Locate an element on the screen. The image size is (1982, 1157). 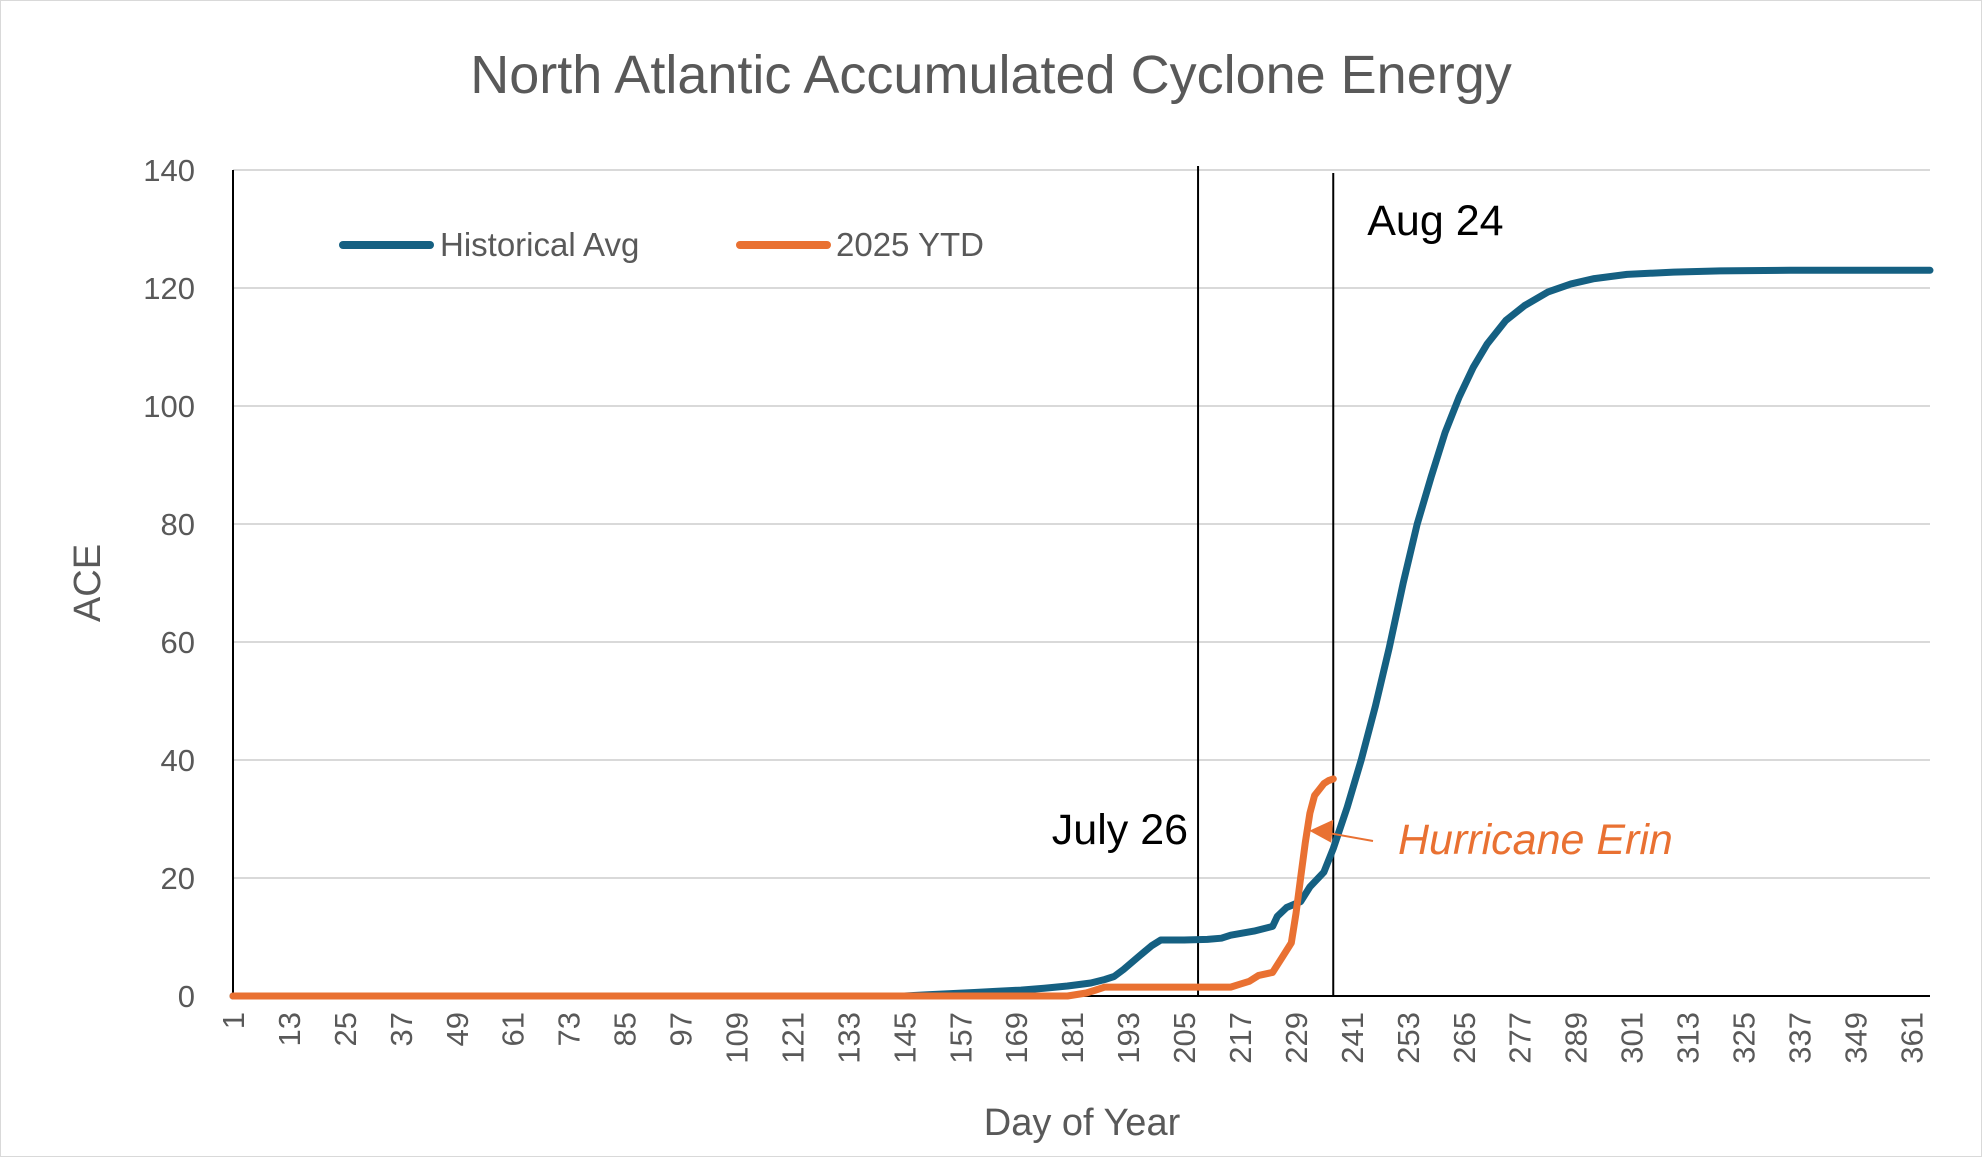
y-tick-label-0: 0 is located at coordinates (186, 996).